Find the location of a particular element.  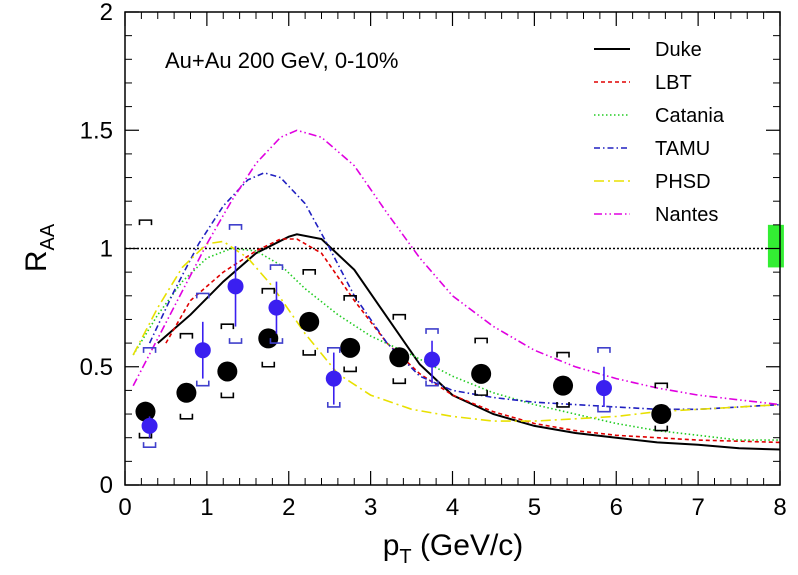

black-sys-bracket-6-high is located at coordinates (399, 316).